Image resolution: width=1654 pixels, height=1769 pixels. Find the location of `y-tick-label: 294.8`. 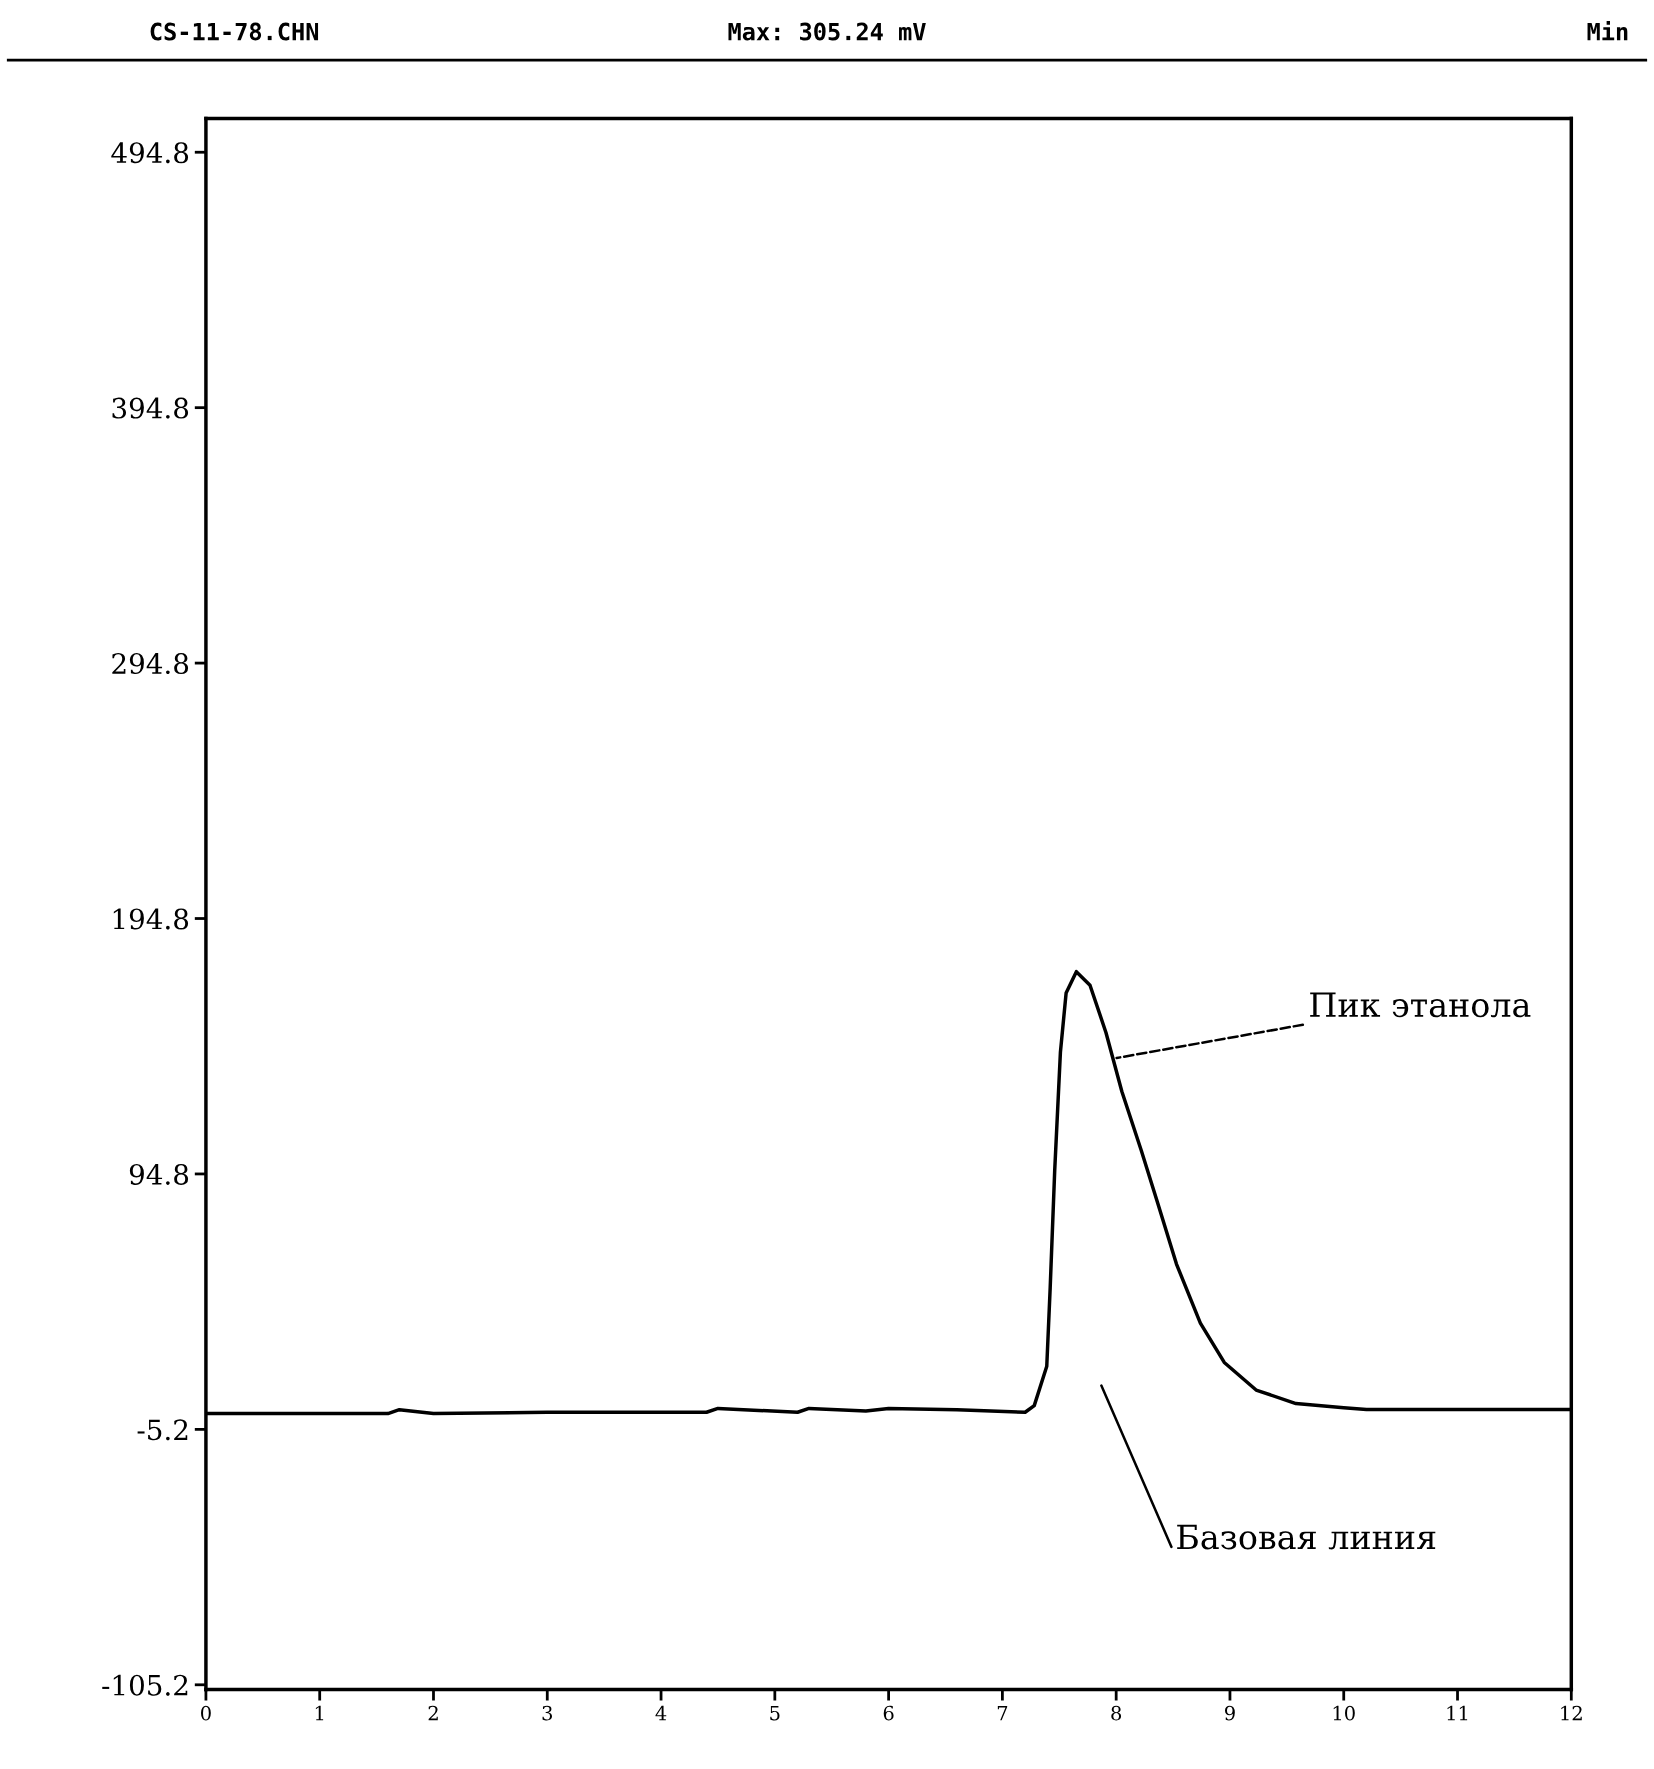

y-tick-label: 294.8 is located at coordinates (150, 664).